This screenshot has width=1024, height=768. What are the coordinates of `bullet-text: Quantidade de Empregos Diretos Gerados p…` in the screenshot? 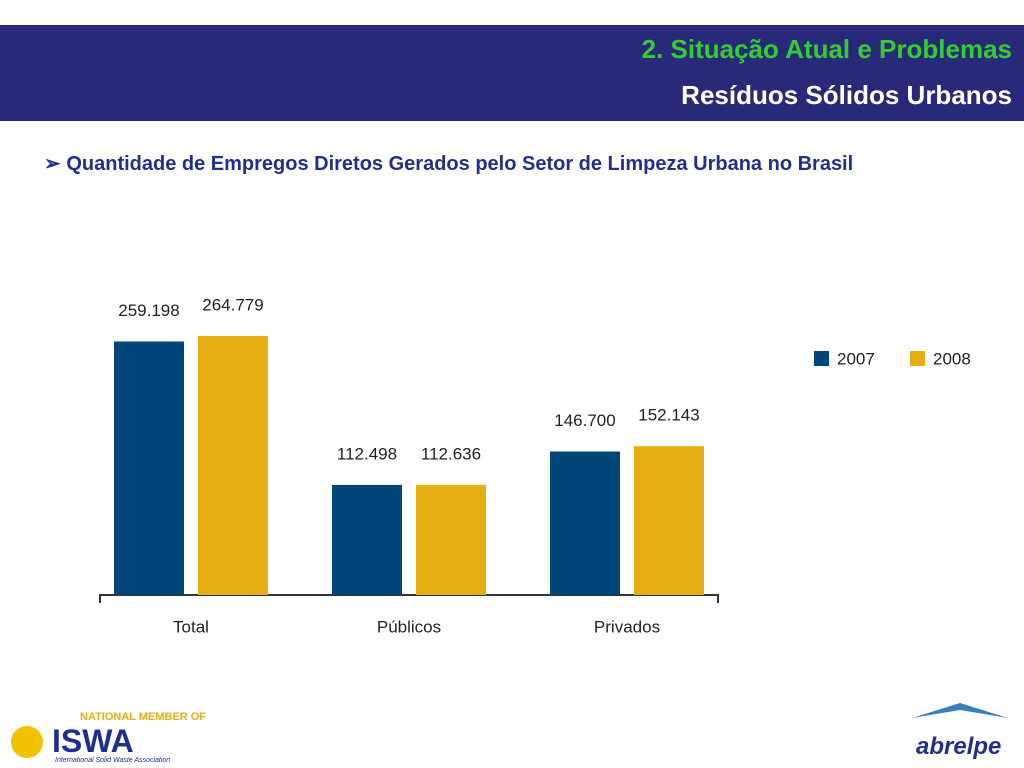 It's located at (460, 164).